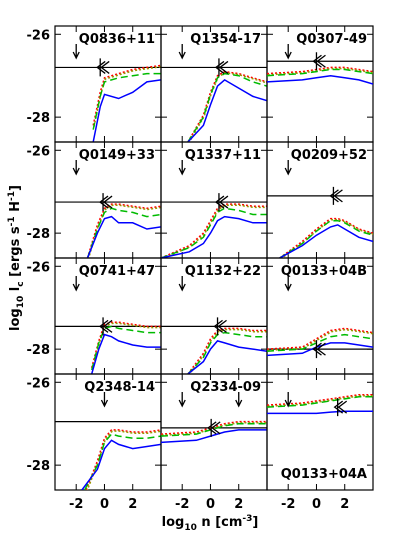  I want to click on x-tick-labels: -2 0 2 -2 0 2 -2 0 2, so click(209, 504).